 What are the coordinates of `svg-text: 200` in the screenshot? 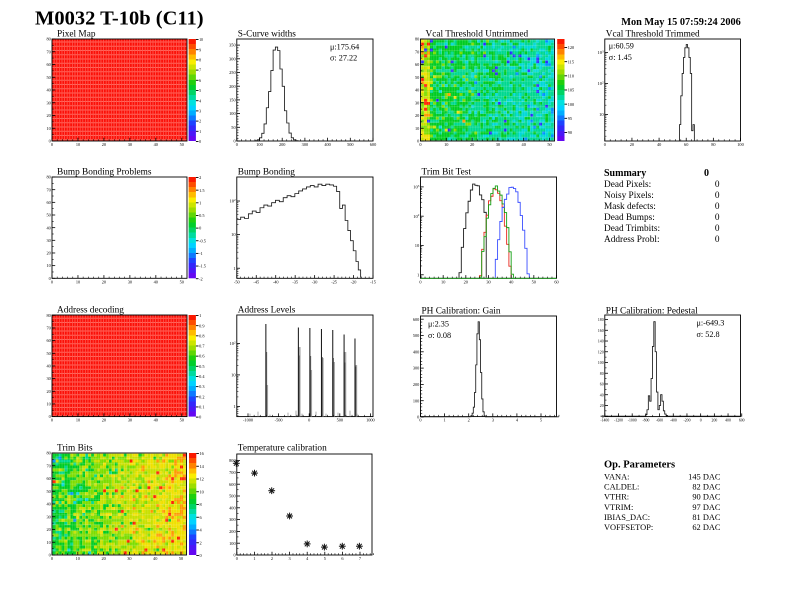 It's located at (232, 86).